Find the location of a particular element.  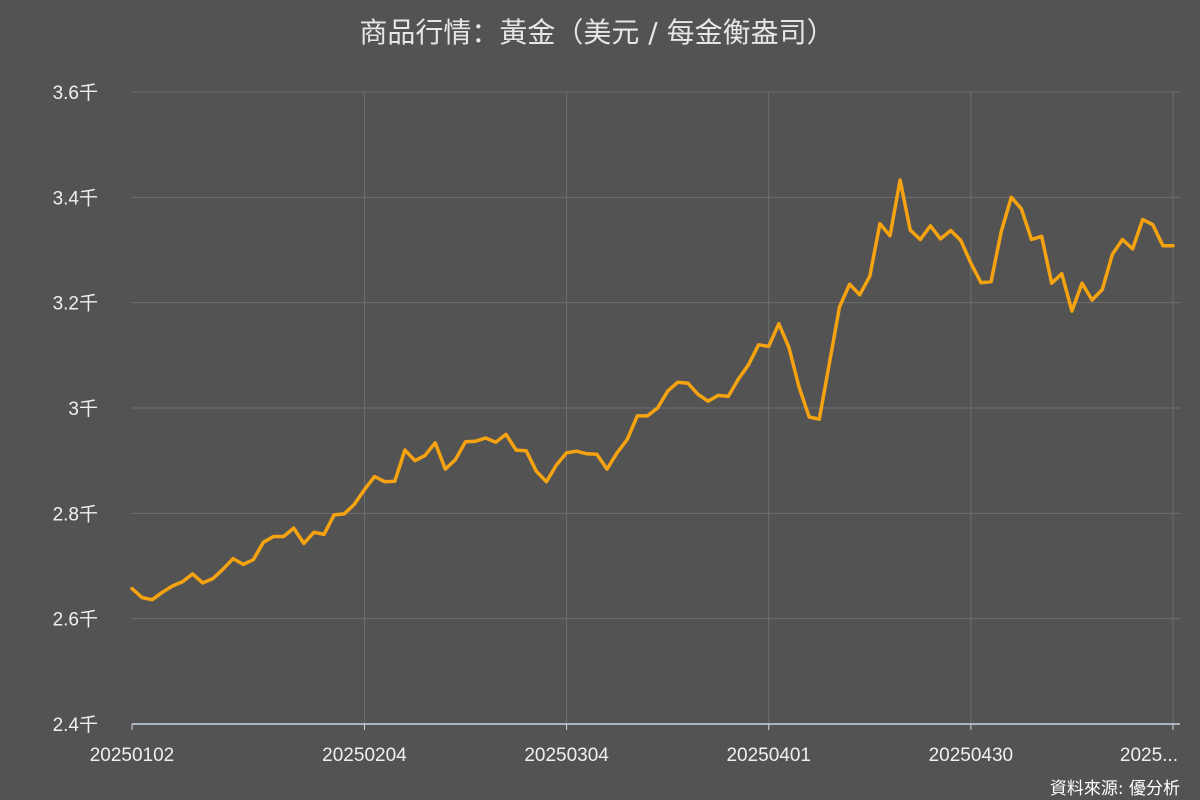

y-tick-label: 3千 is located at coordinates (83, 409).